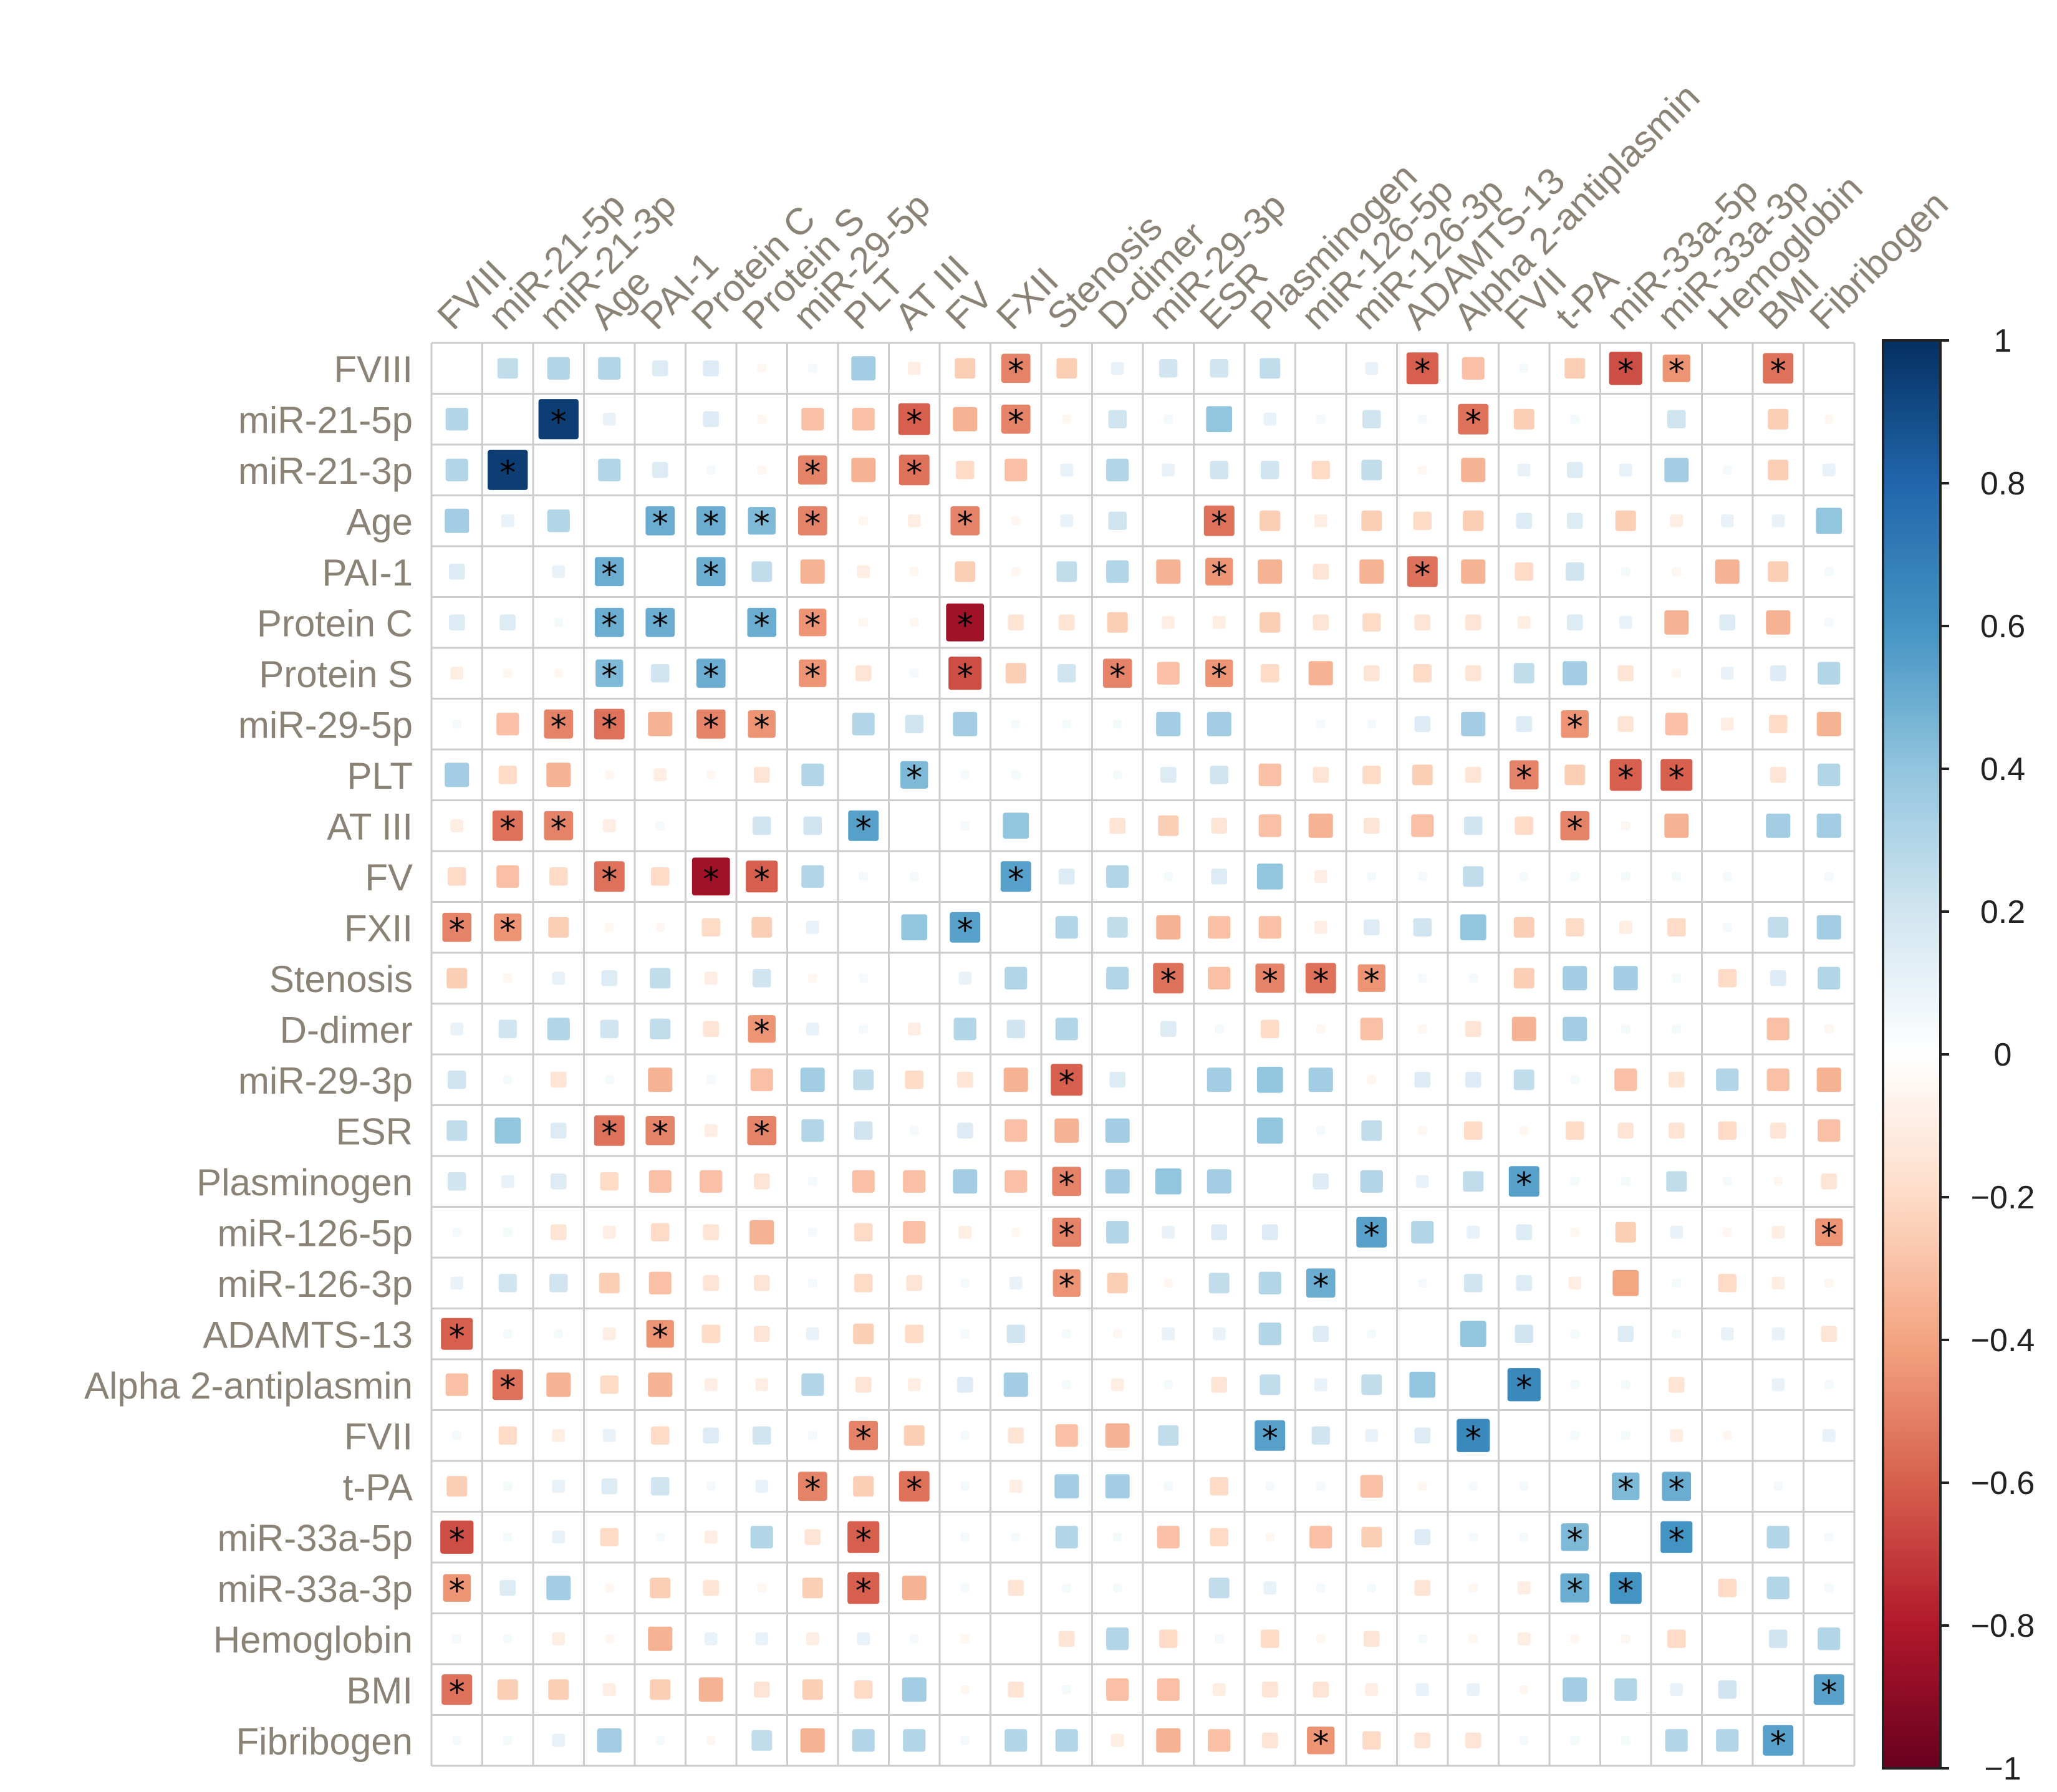 The image size is (2057, 1792). What do you see at coordinates (368, 573) in the screenshot?
I see `row-label: PAI-1` at bounding box center [368, 573].